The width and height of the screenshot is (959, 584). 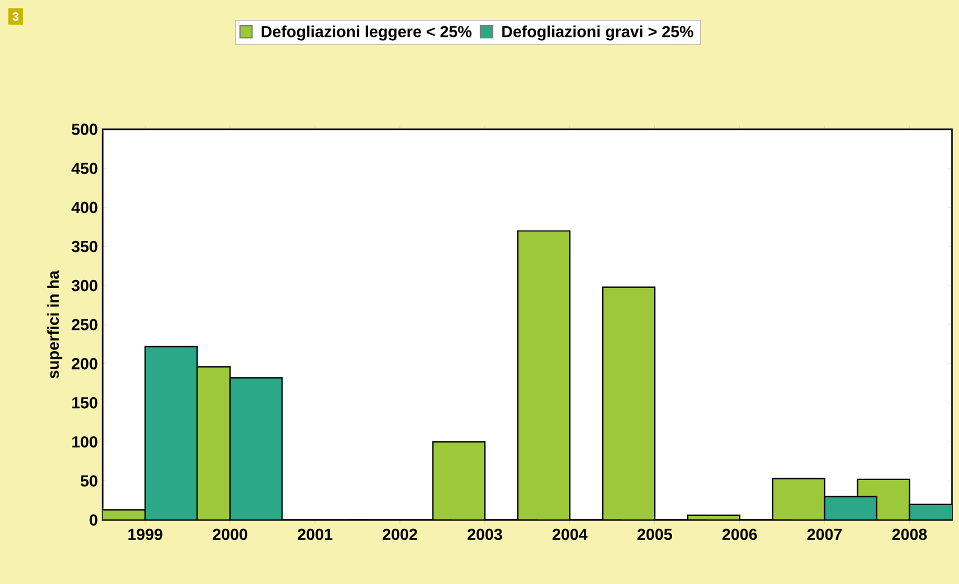 What do you see at coordinates (909, 534) in the screenshot?
I see `x-tick-label: 2008` at bounding box center [909, 534].